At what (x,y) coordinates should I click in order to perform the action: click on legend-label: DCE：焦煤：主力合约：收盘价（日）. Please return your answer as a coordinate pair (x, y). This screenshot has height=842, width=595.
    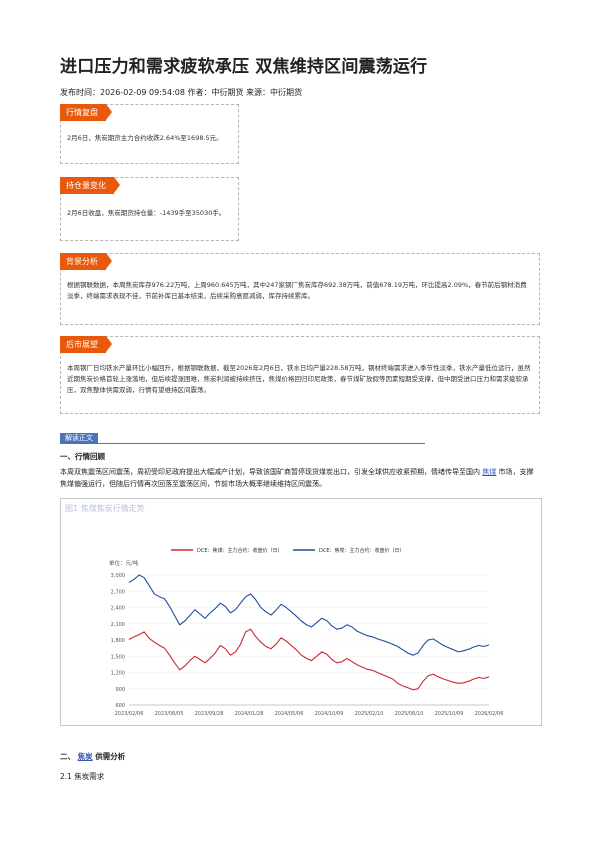
    Looking at the image, I should click on (240, 550).